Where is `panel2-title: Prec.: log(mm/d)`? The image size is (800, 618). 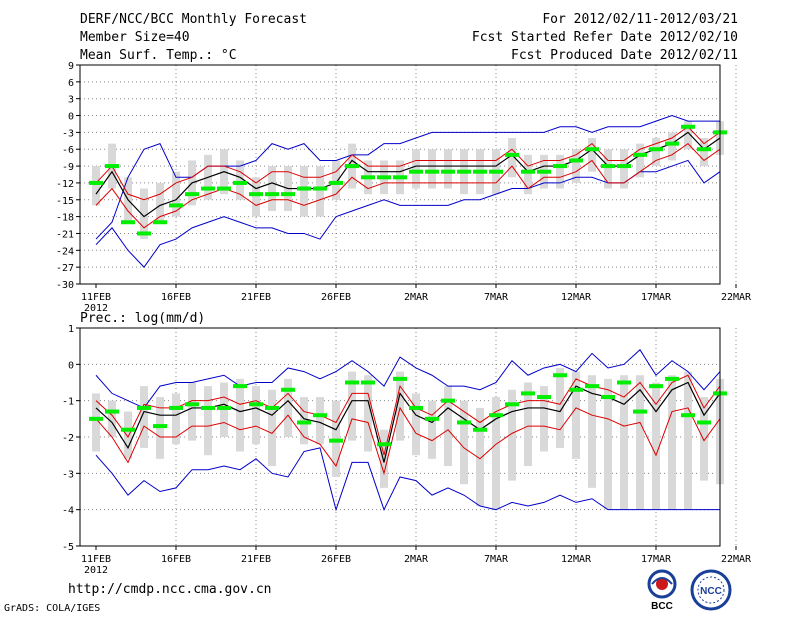
panel2-title: Prec.: log(mm/d) is located at coordinates (142, 318).